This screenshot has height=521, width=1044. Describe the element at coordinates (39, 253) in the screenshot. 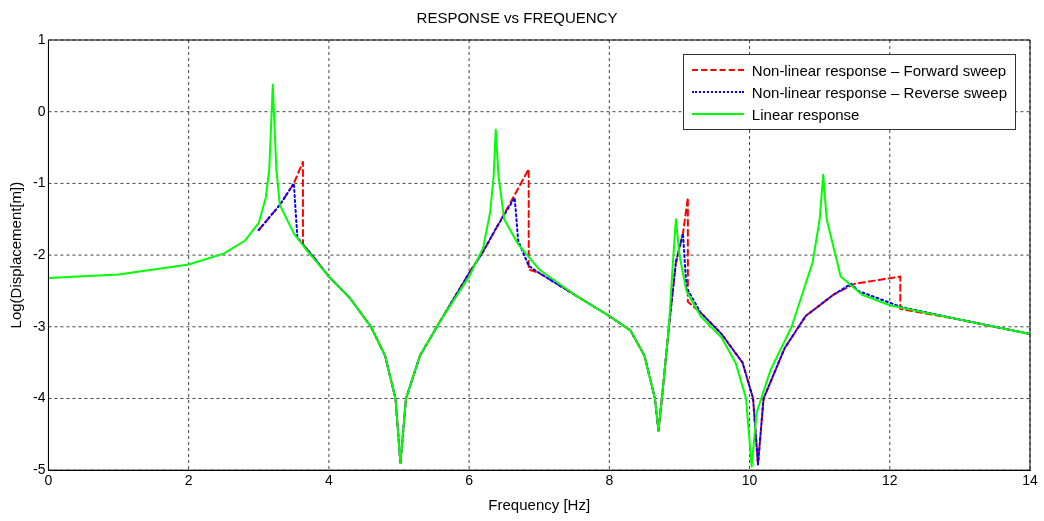

I see `y-tick-label: -2` at that location.